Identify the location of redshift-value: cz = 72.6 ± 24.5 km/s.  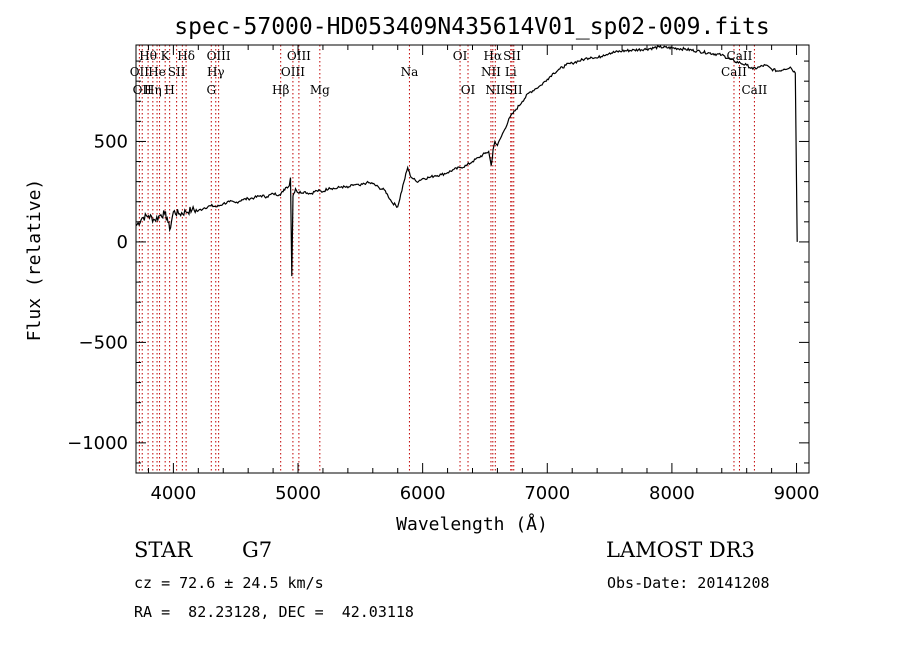
(229, 583).